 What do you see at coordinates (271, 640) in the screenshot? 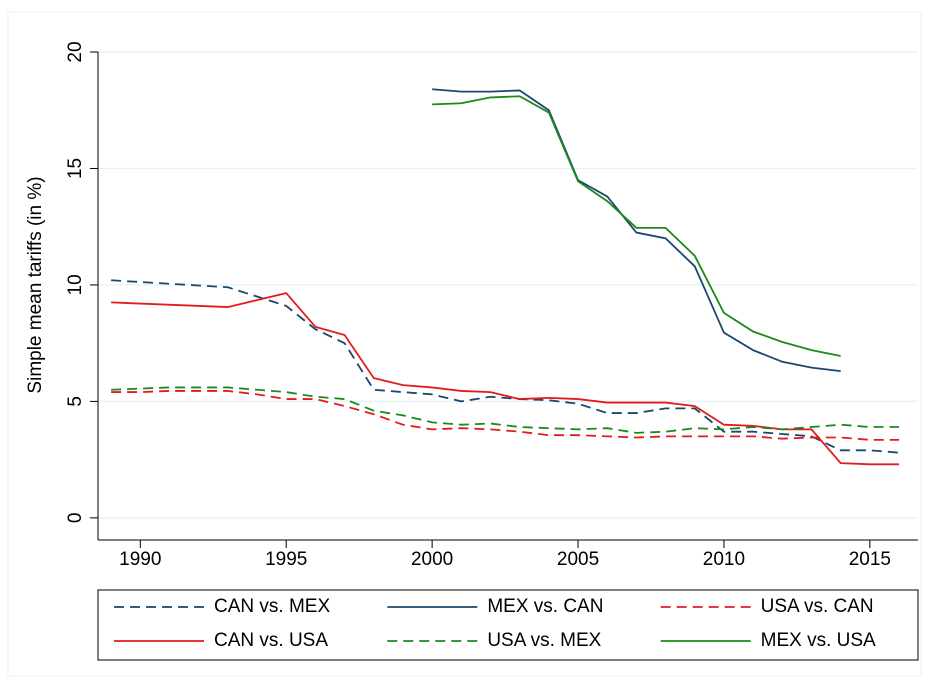
I see `legend-label: CAN vs. USA` at bounding box center [271, 640].